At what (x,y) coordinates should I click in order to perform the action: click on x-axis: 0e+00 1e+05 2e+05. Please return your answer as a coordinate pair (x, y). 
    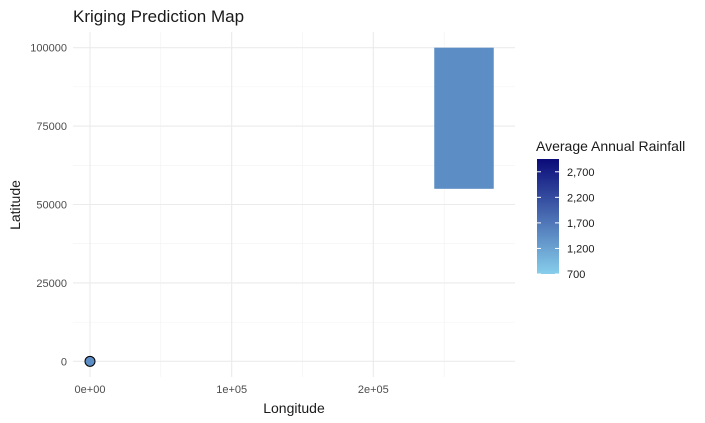
    Looking at the image, I should click on (232, 390).